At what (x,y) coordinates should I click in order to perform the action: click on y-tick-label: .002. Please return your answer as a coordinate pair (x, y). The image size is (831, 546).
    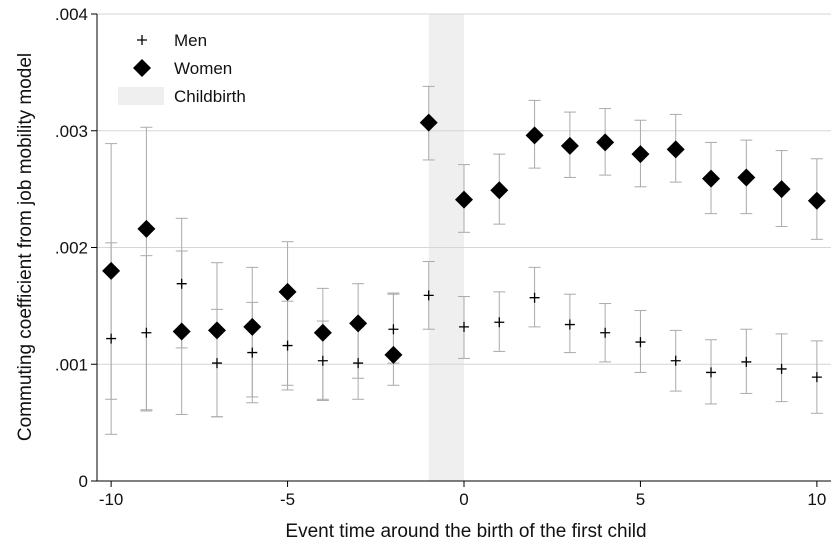
    Looking at the image, I should click on (71, 248).